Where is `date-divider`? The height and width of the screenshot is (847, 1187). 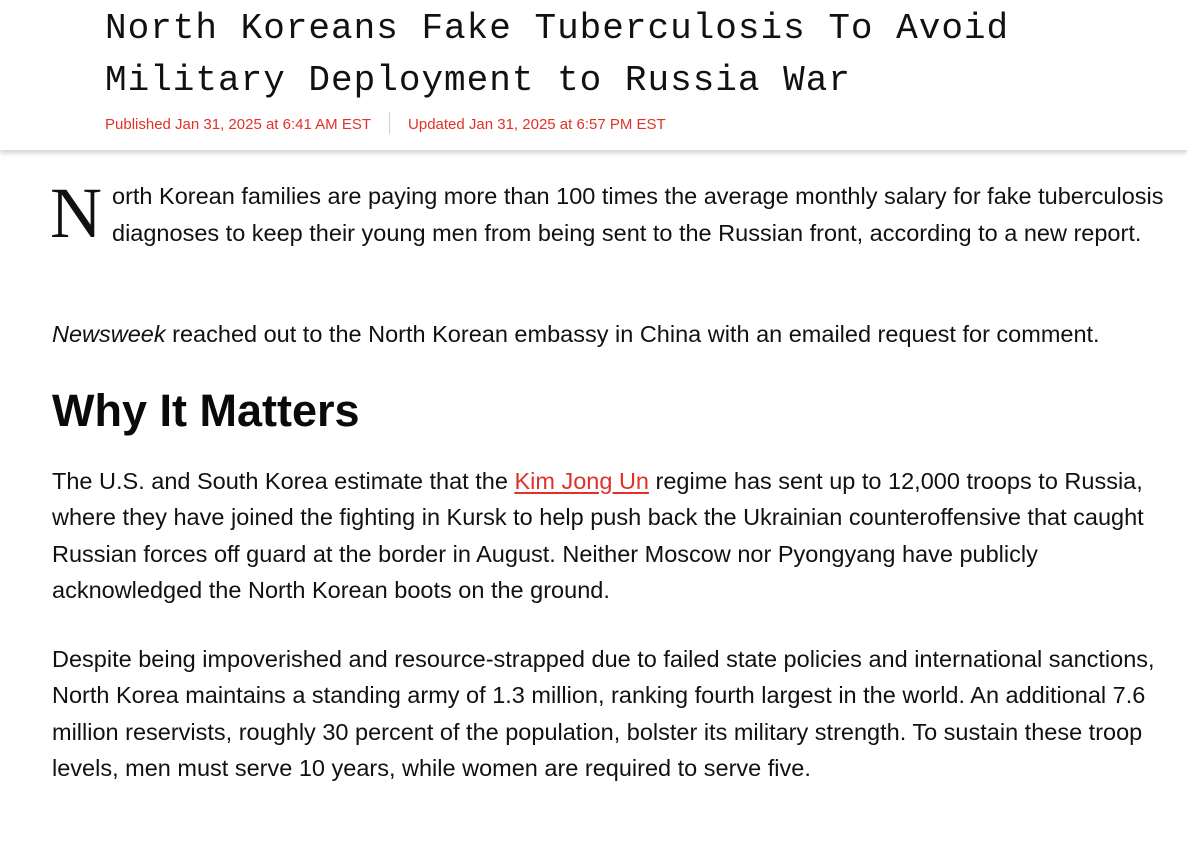 date-divider is located at coordinates (390, 123).